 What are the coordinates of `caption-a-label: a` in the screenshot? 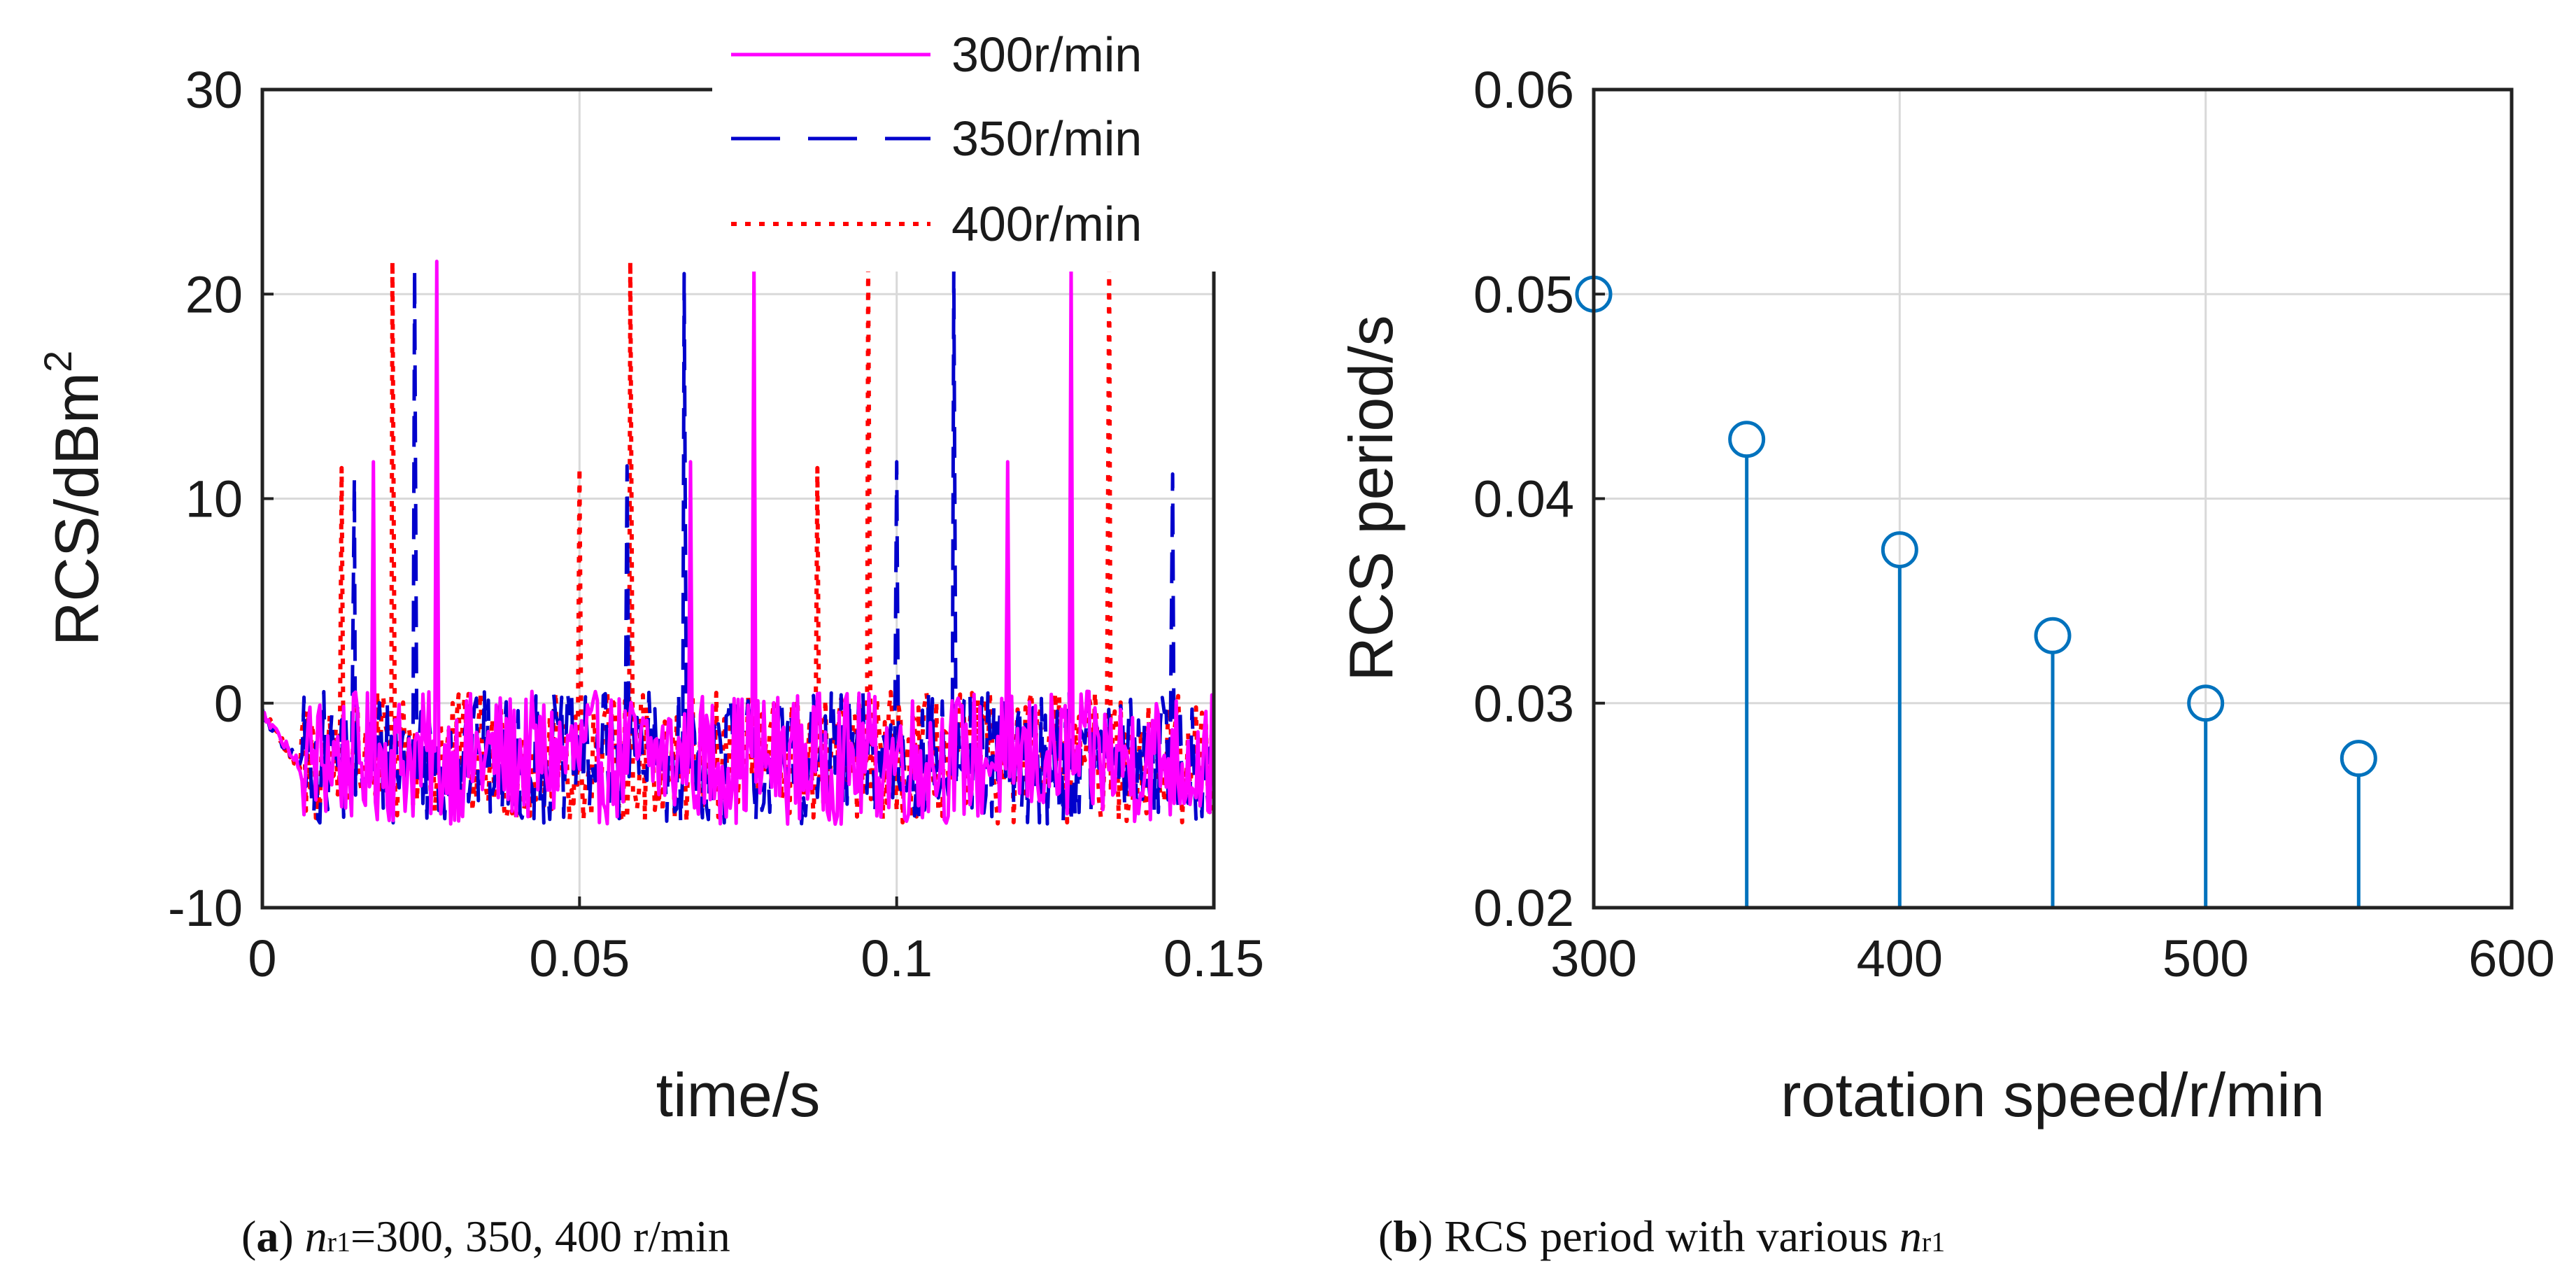 It's located at (267, 1236).